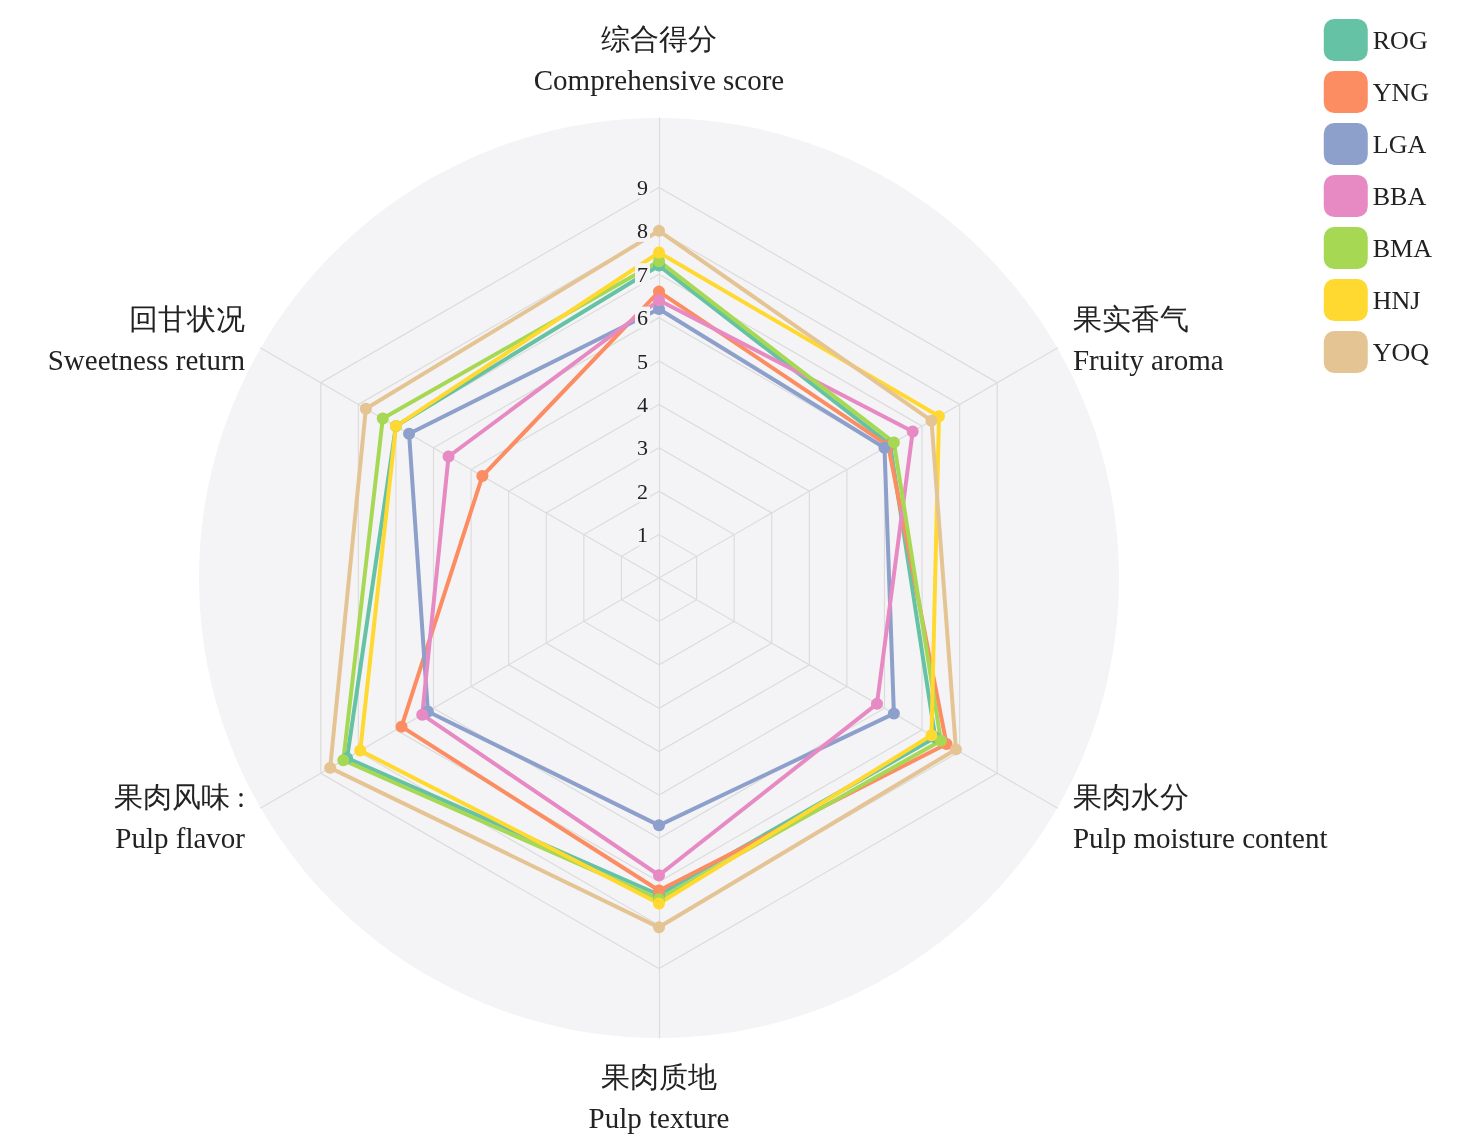 This screenshot has height=1143, width=1467. Describe the element at coordinates (1401, 352) in the screenshot. I see `legend-label: YOQ` at that location.